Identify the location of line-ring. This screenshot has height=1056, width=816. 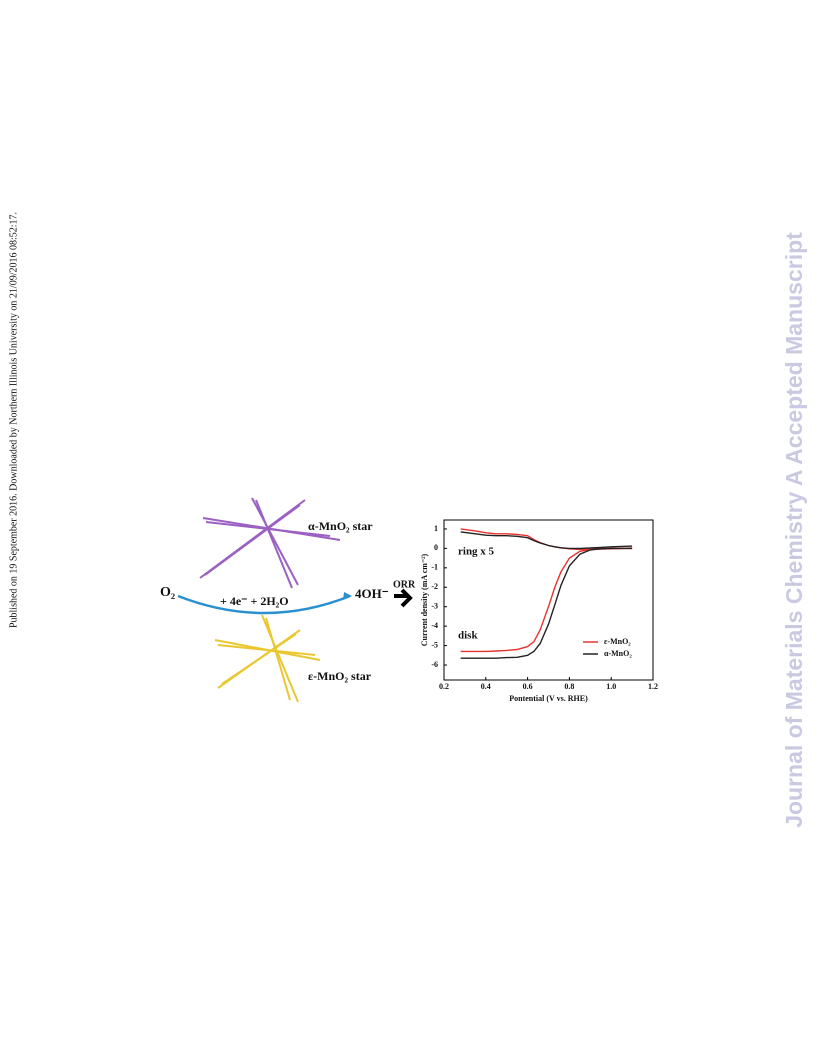
(546, 540).